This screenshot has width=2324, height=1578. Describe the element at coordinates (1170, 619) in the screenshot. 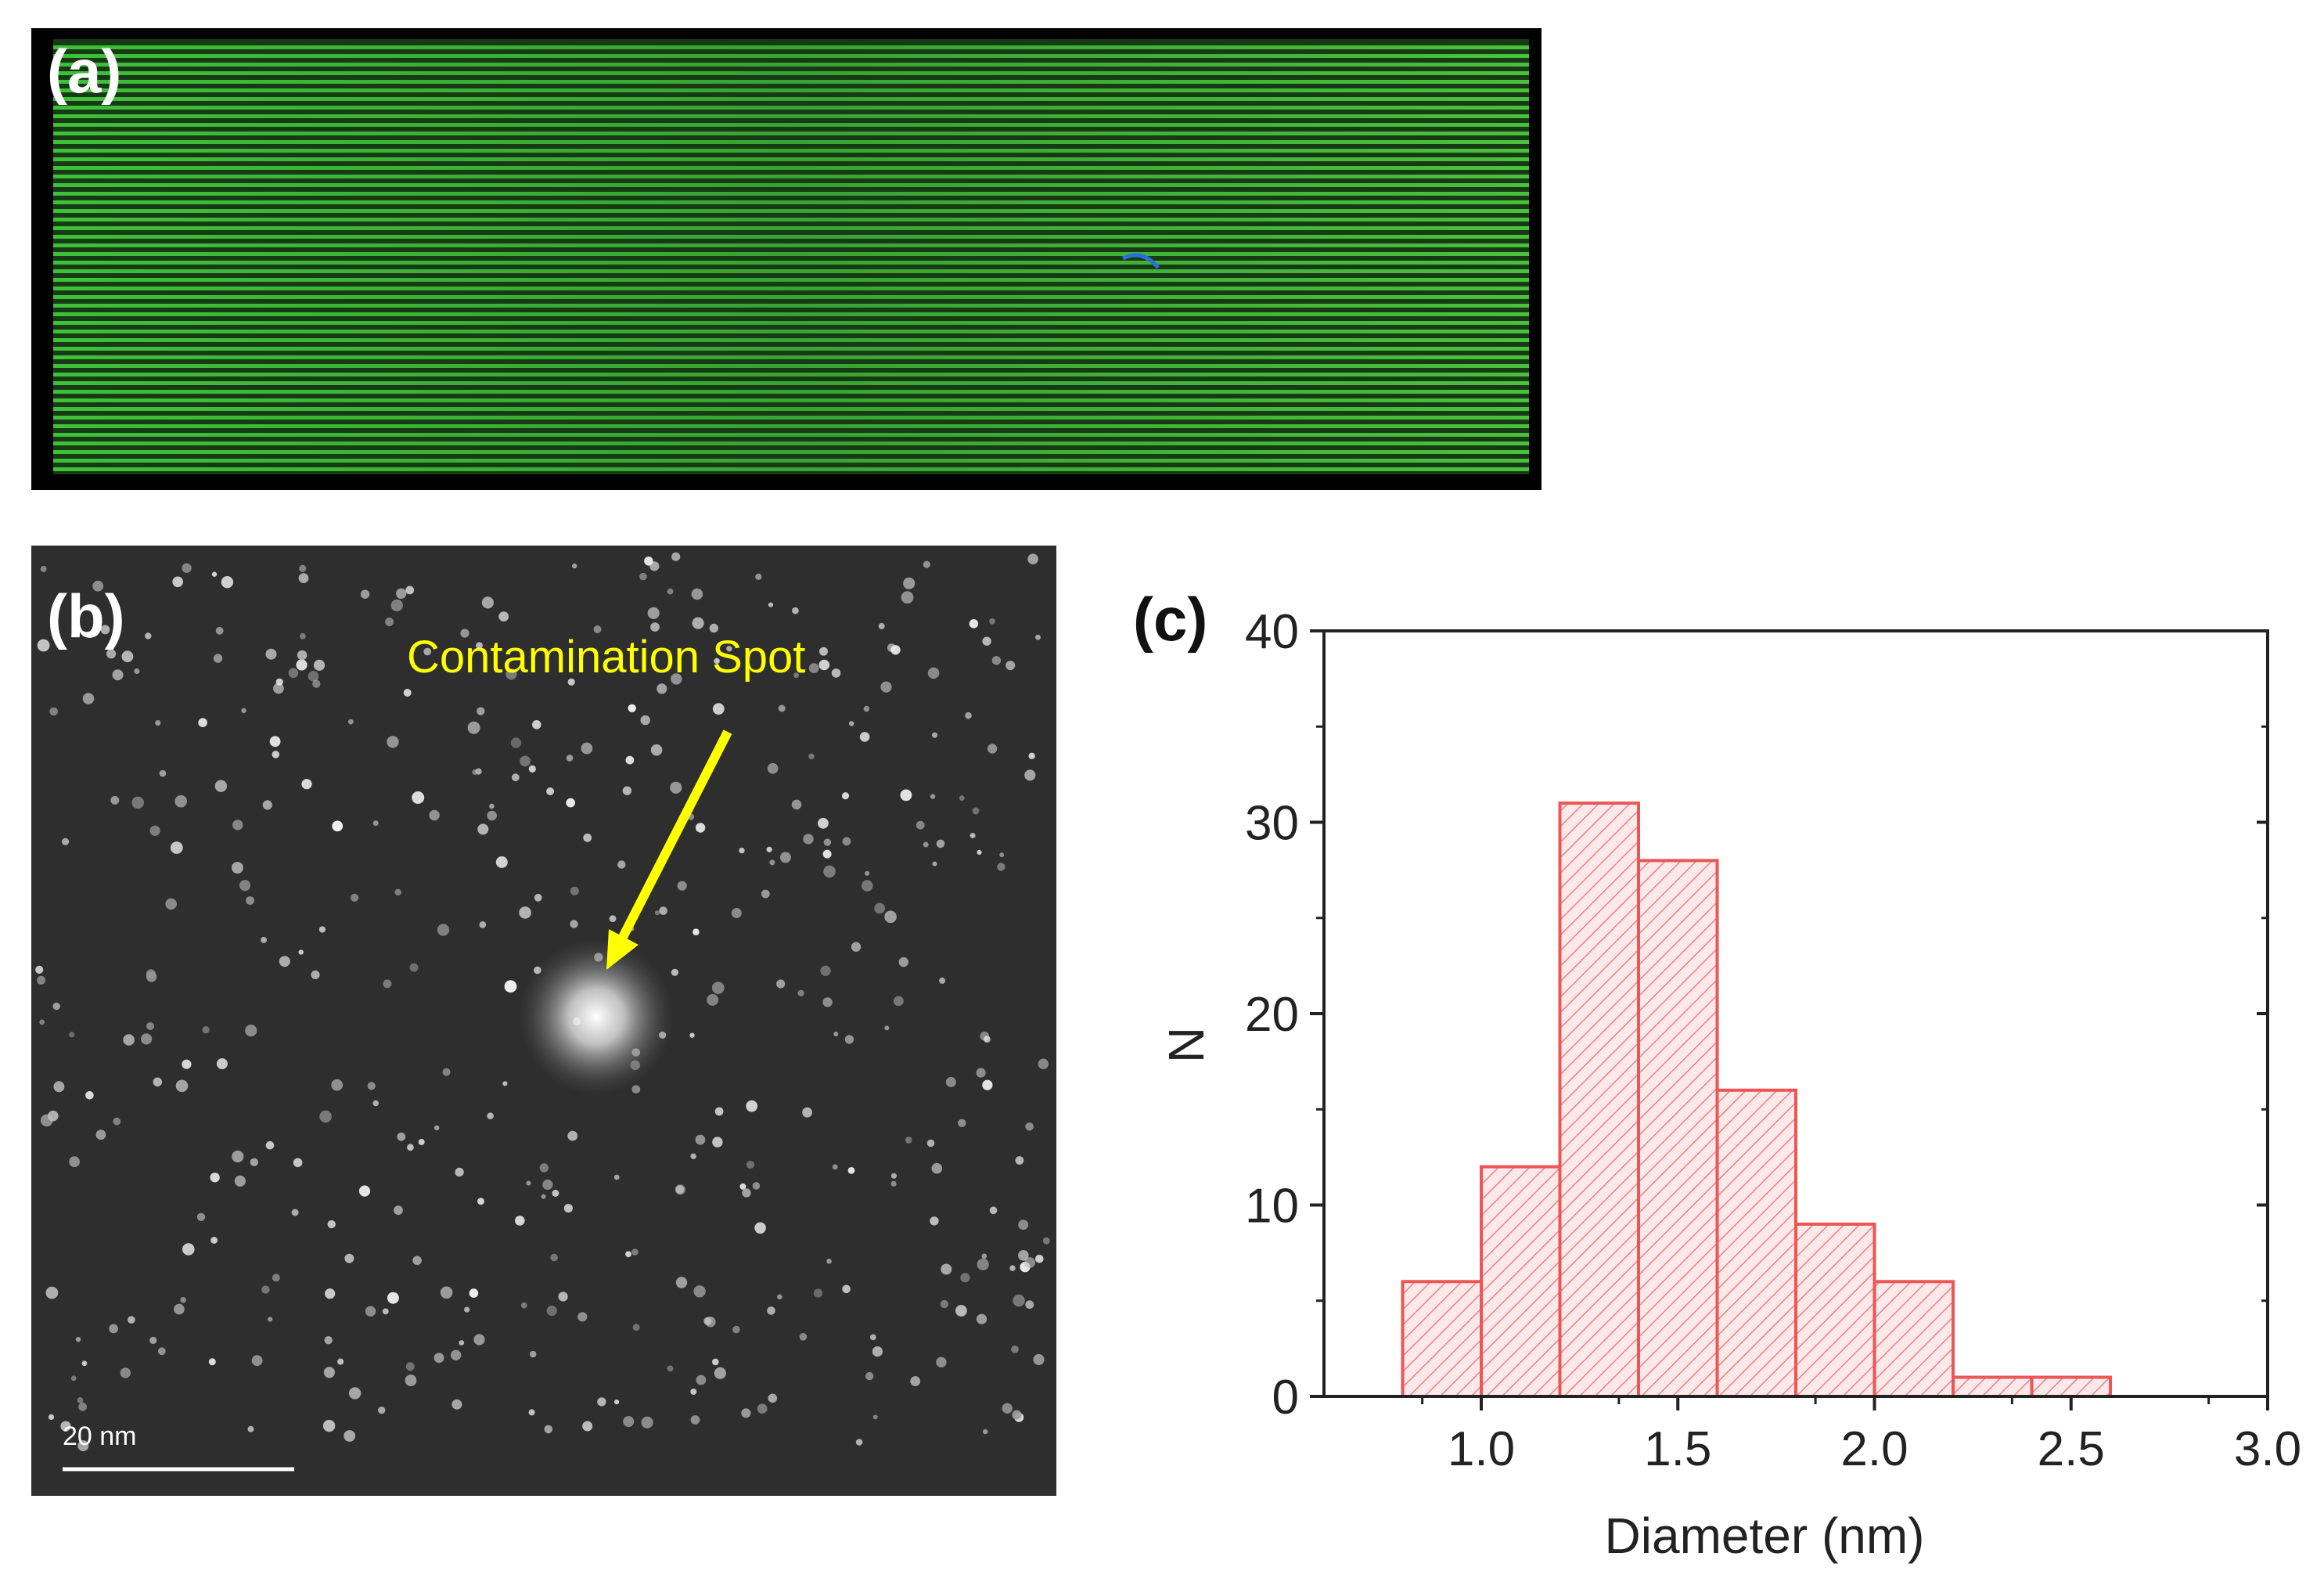

I see `panel-c-label: (c)` at that location.